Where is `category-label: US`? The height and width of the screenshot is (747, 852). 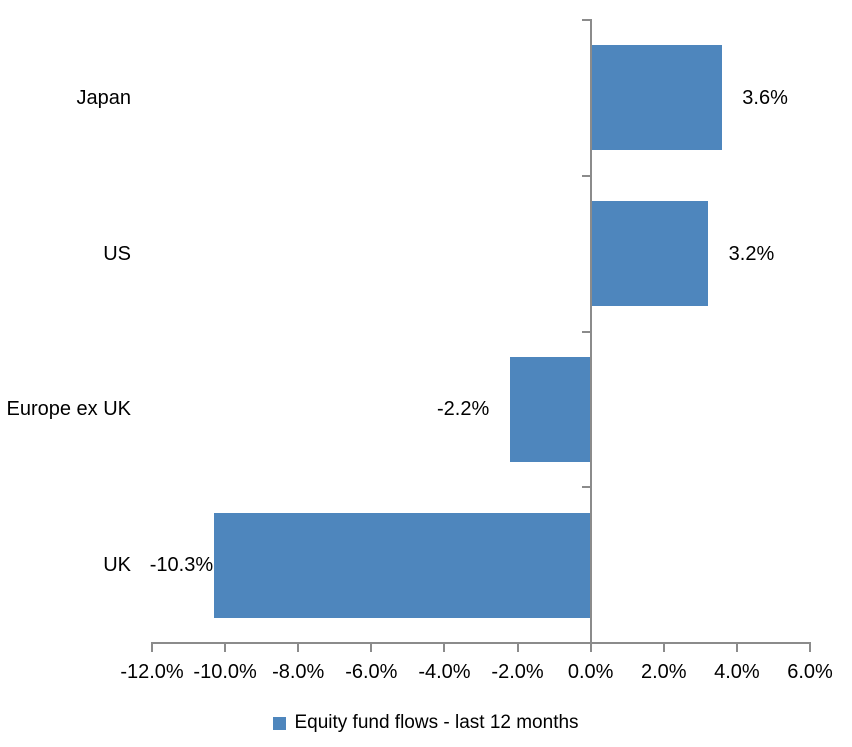
category-label: US is located at coordinates (117, 253).